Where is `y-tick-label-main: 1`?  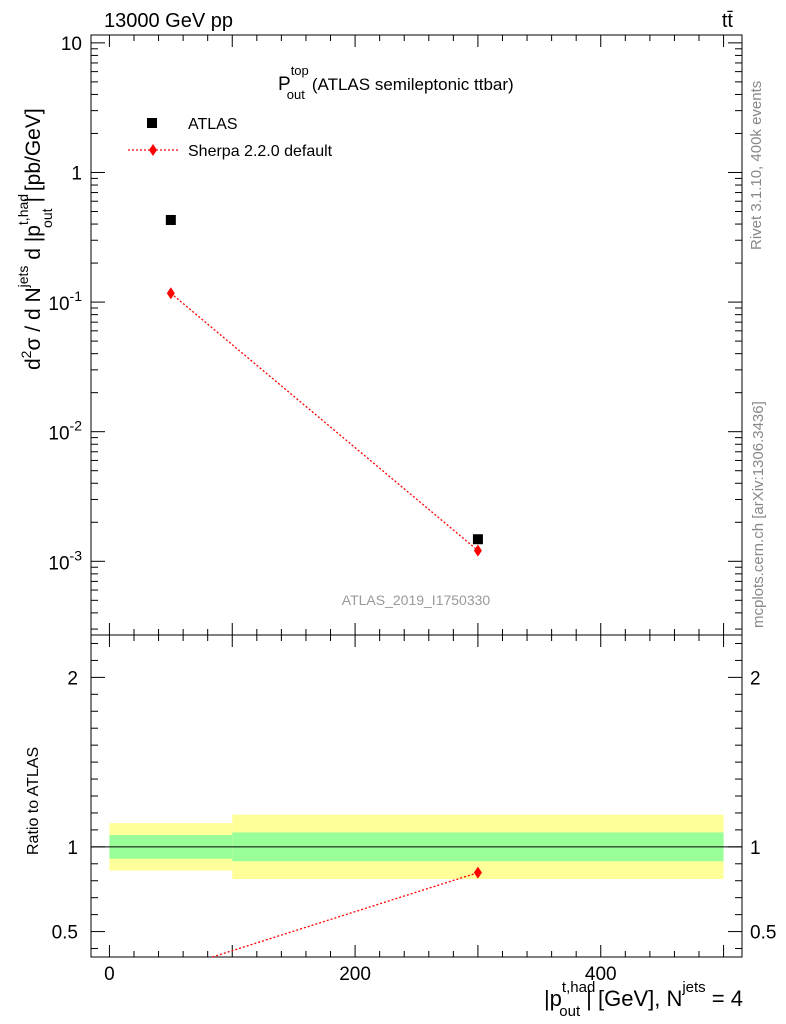 y-tick-label-main: 1 is located at coordinates (76, 173).